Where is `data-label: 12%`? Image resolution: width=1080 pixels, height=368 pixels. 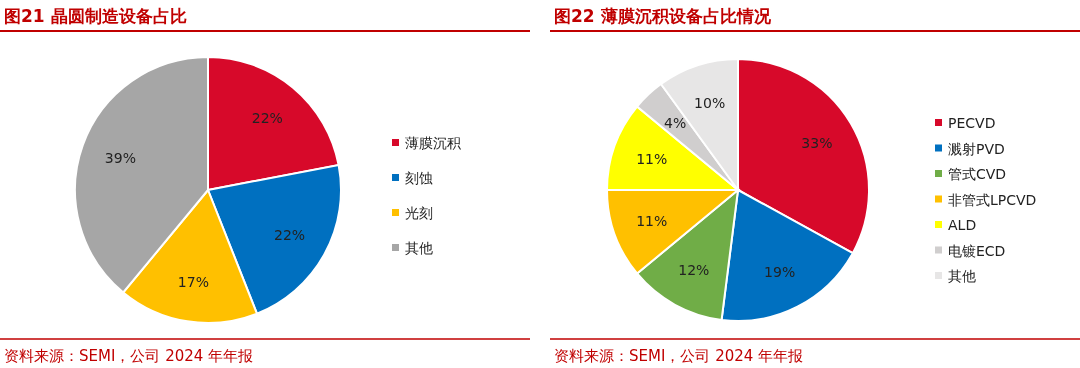 data-label: 12% is located at coordinates (694, 270).